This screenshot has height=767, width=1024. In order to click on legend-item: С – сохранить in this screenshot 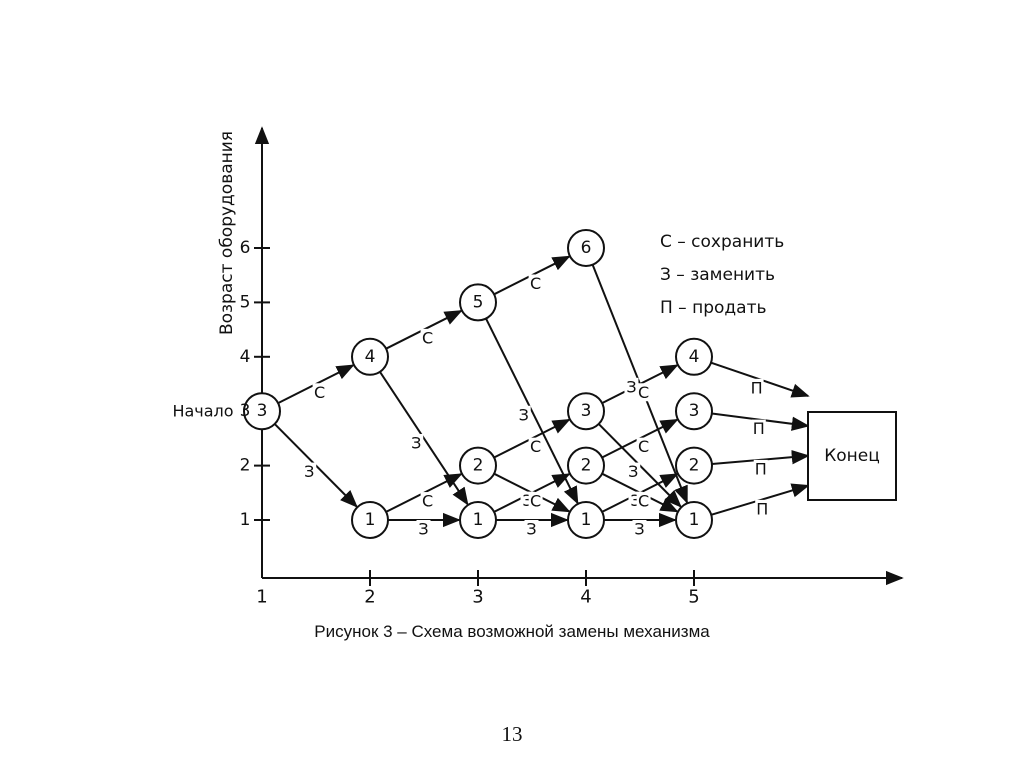, I will do `click(722, 242)`.